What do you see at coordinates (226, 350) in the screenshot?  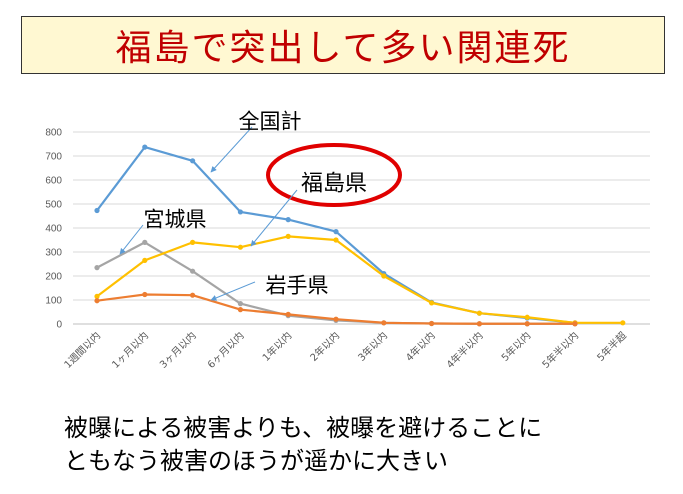 I see `x-tick-label: 6ヶ月以内` at bounding box center [226, 350].